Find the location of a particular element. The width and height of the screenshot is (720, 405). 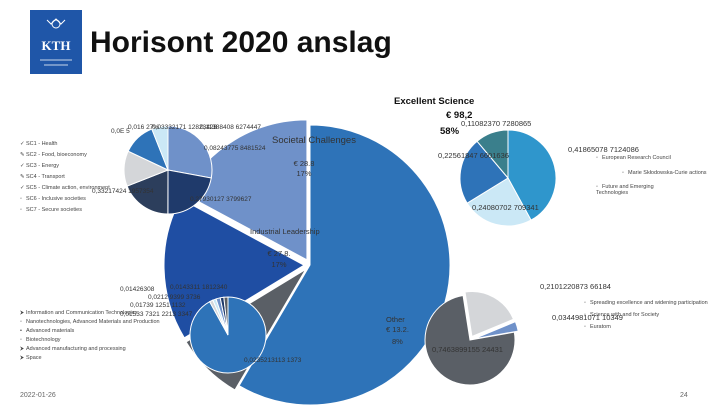

legend-sc4: ✎SC4 - Transport is located at coordinates (42, 177).